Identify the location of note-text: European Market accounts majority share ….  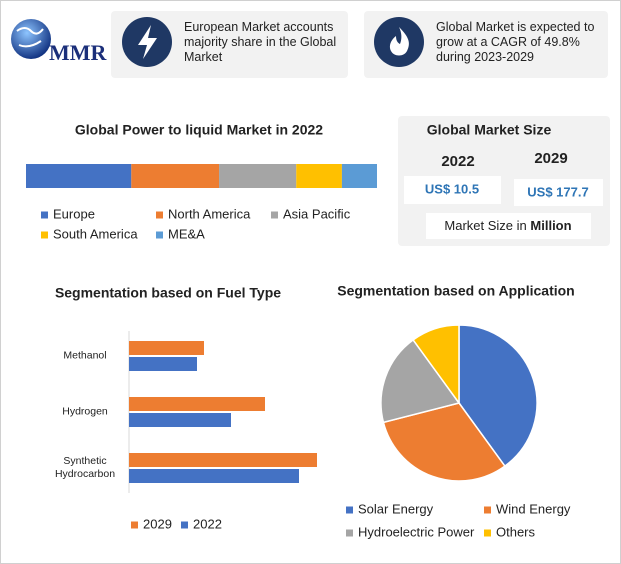
(260, 42).